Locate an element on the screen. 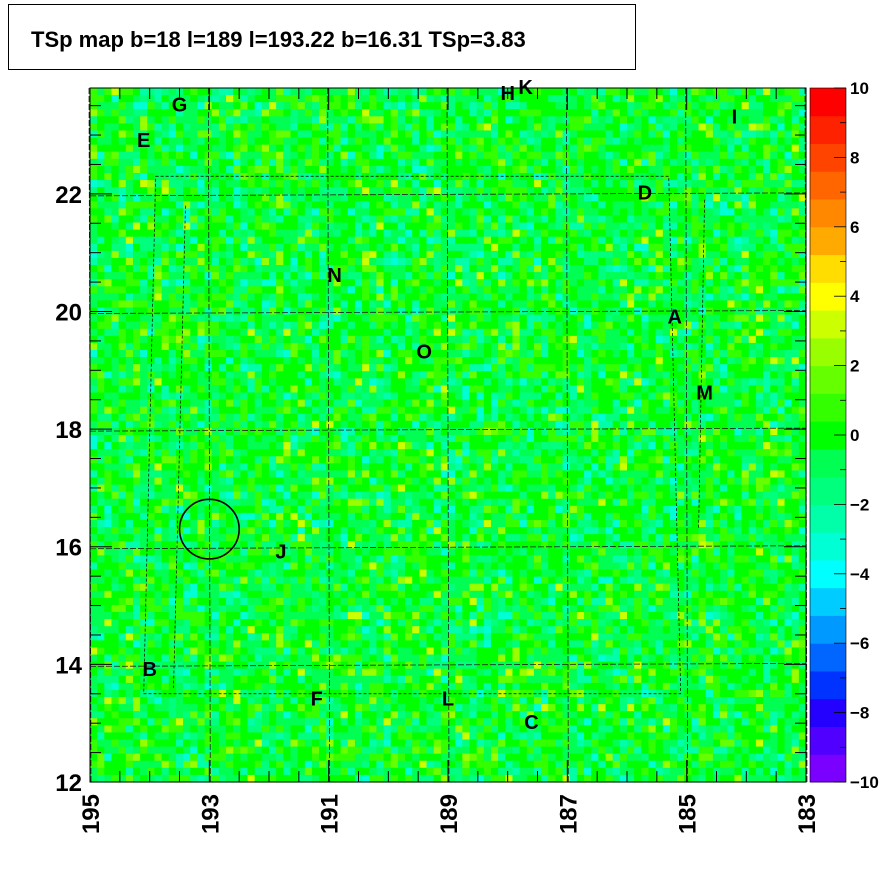  x-tick-label: 189 is located at coordinates (449, 814).